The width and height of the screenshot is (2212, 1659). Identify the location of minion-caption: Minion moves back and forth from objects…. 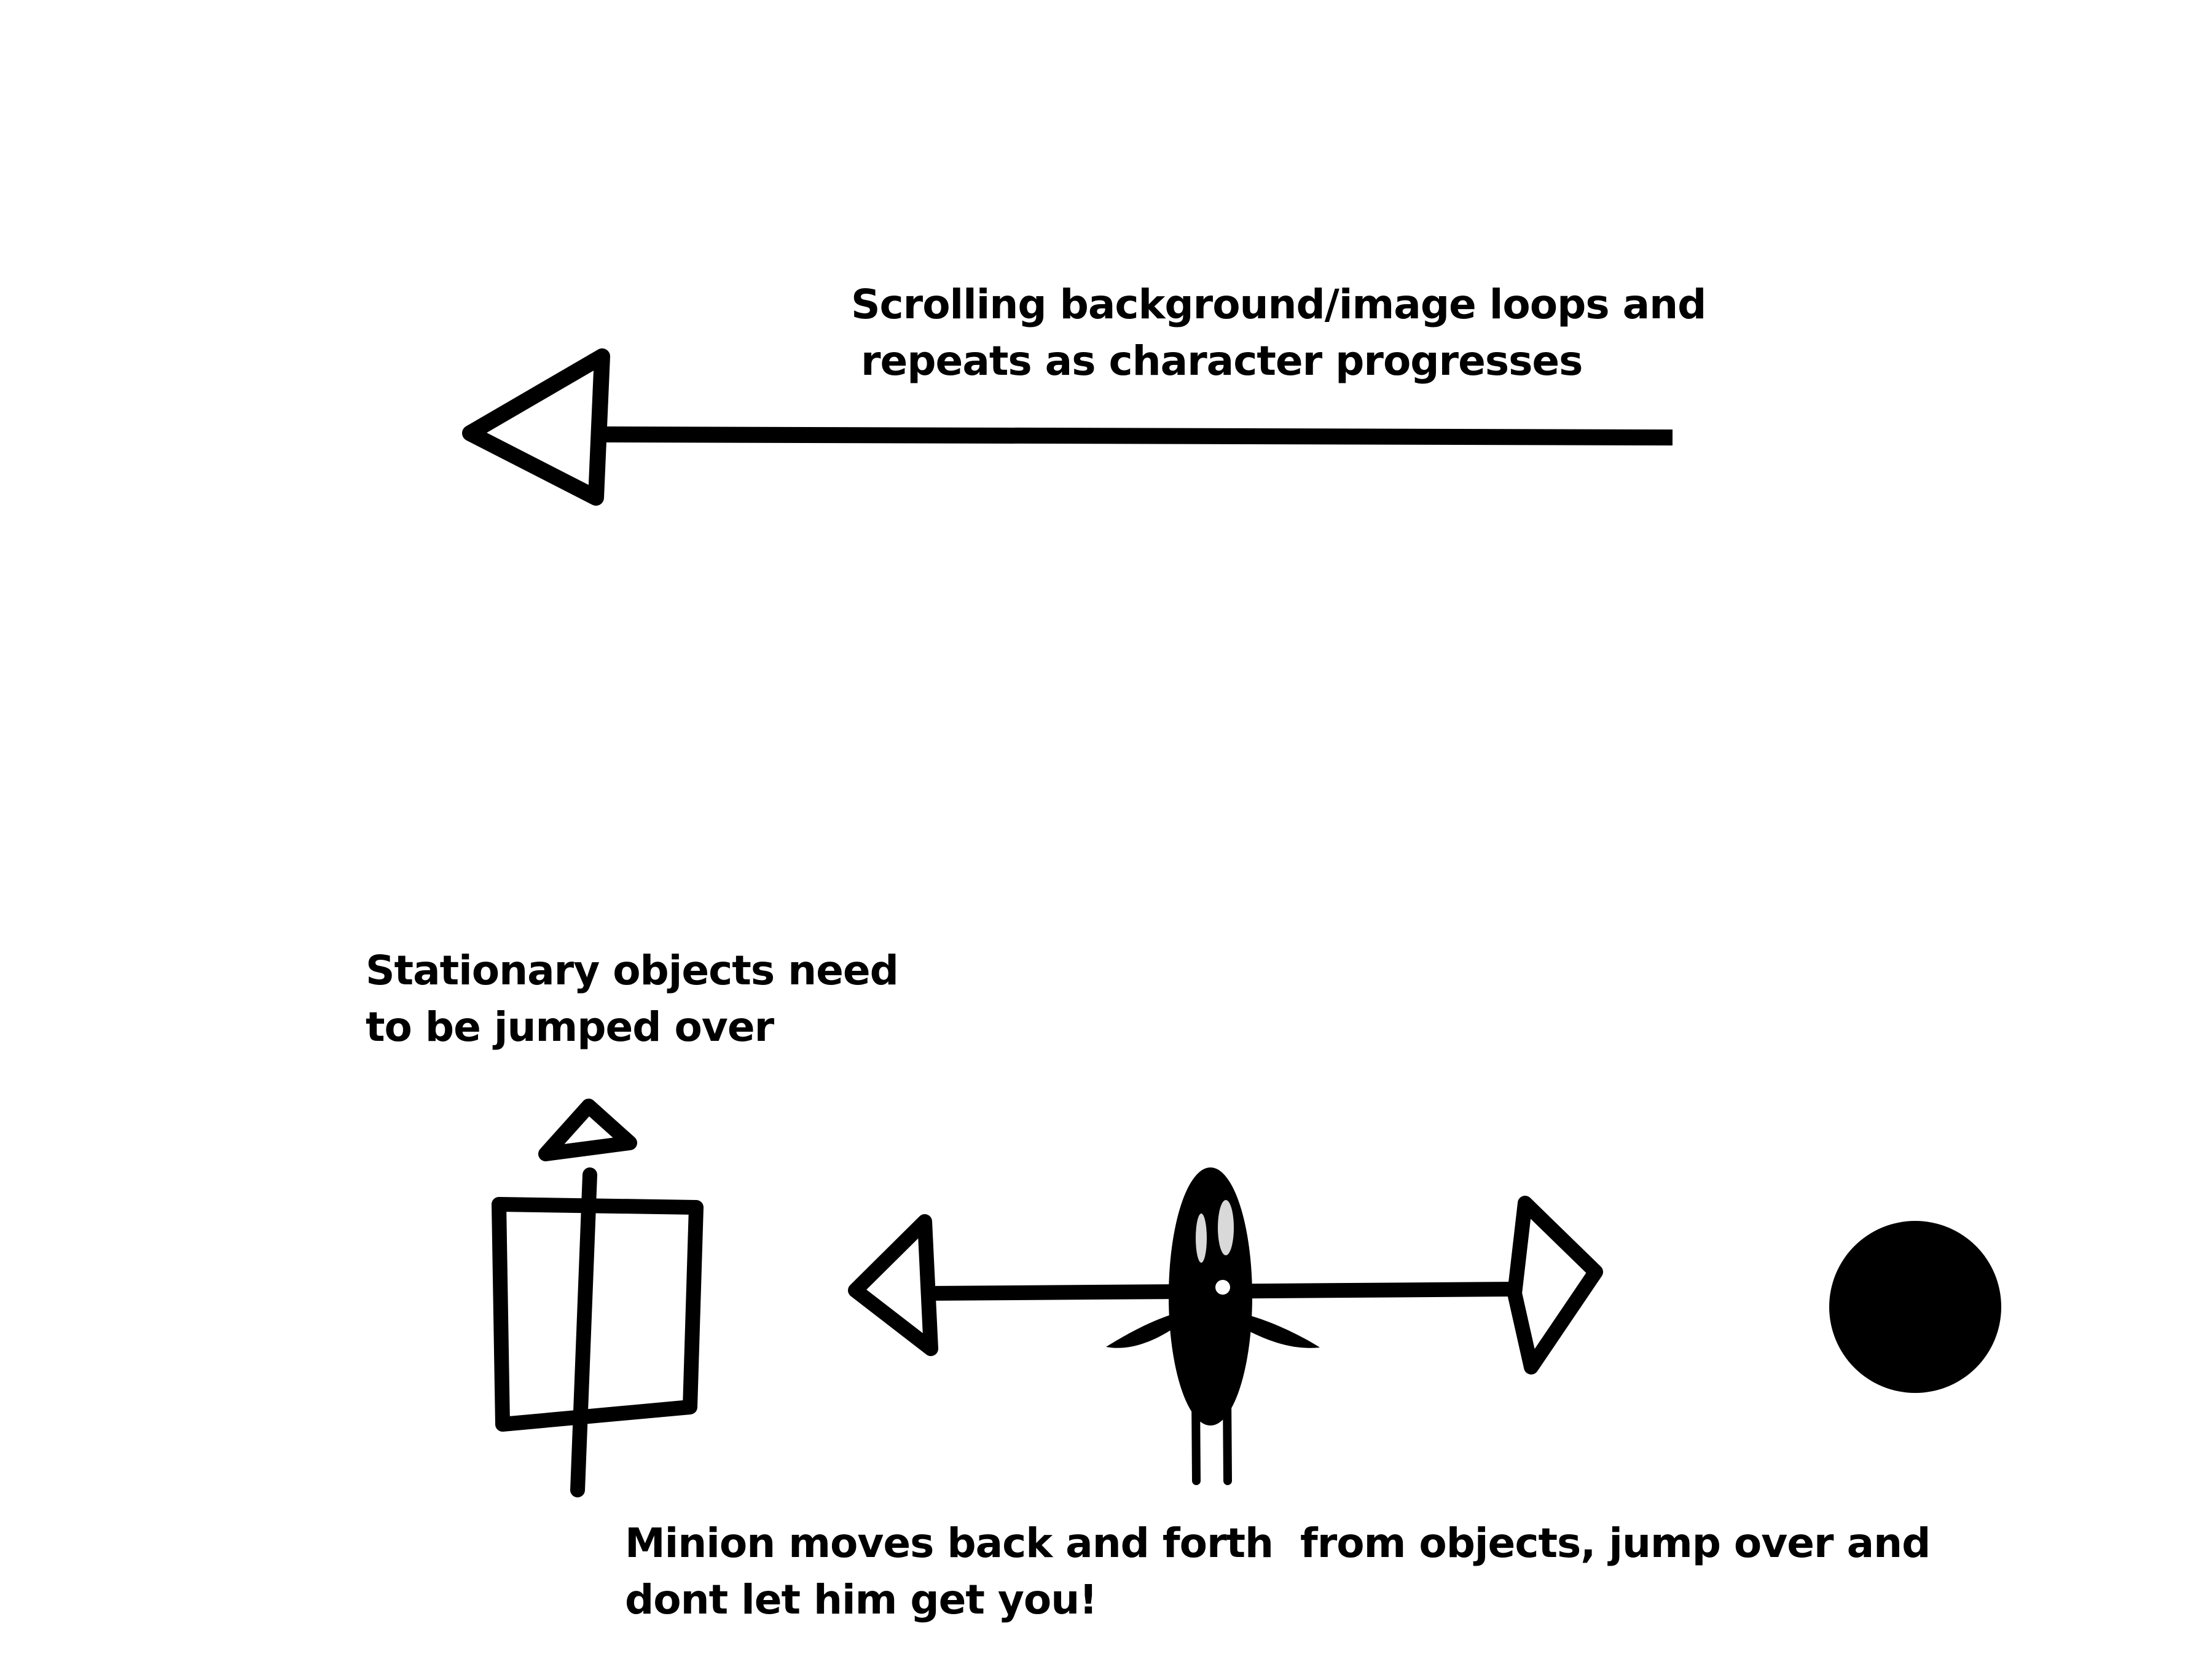
(1278, 1571).